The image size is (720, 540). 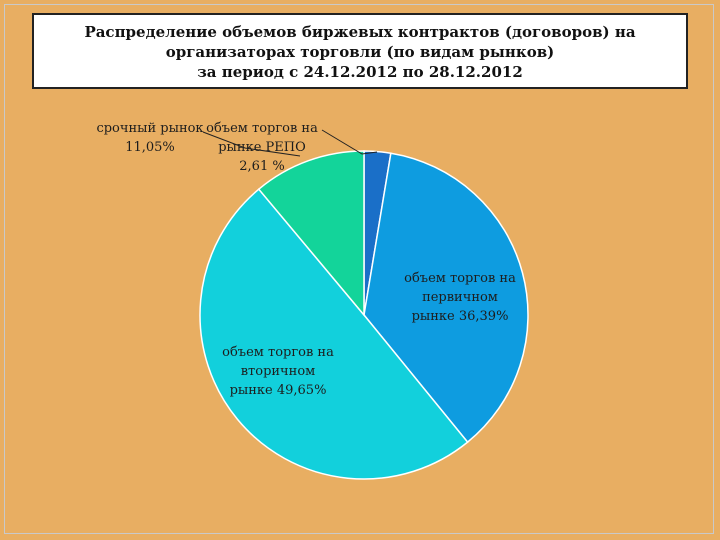 What do you see at coordinates (278, 390) in the screenshot?
I see `slice-label-2-line-2: рынке 49,65%` at bounding box center [278, 390].